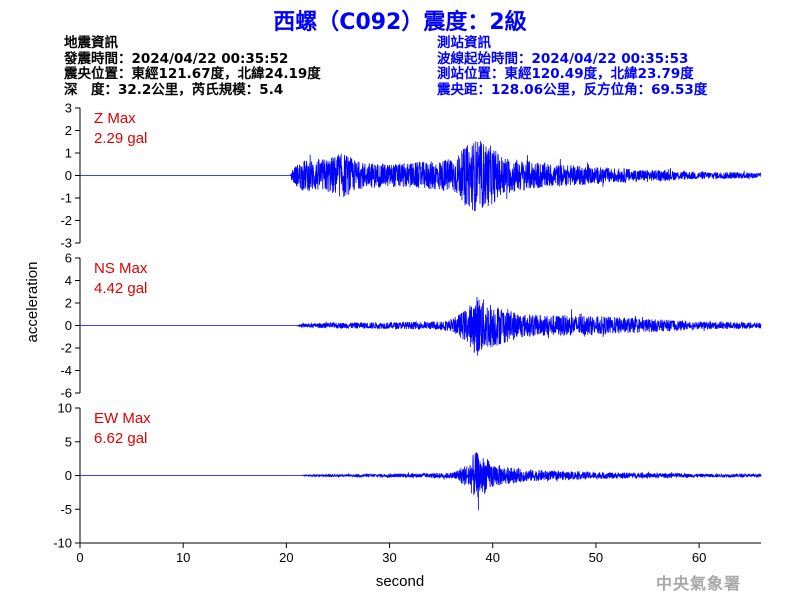 This screenshot has width=800, height=600. I want to click on y-tick-label: 6, so click(68, 258).